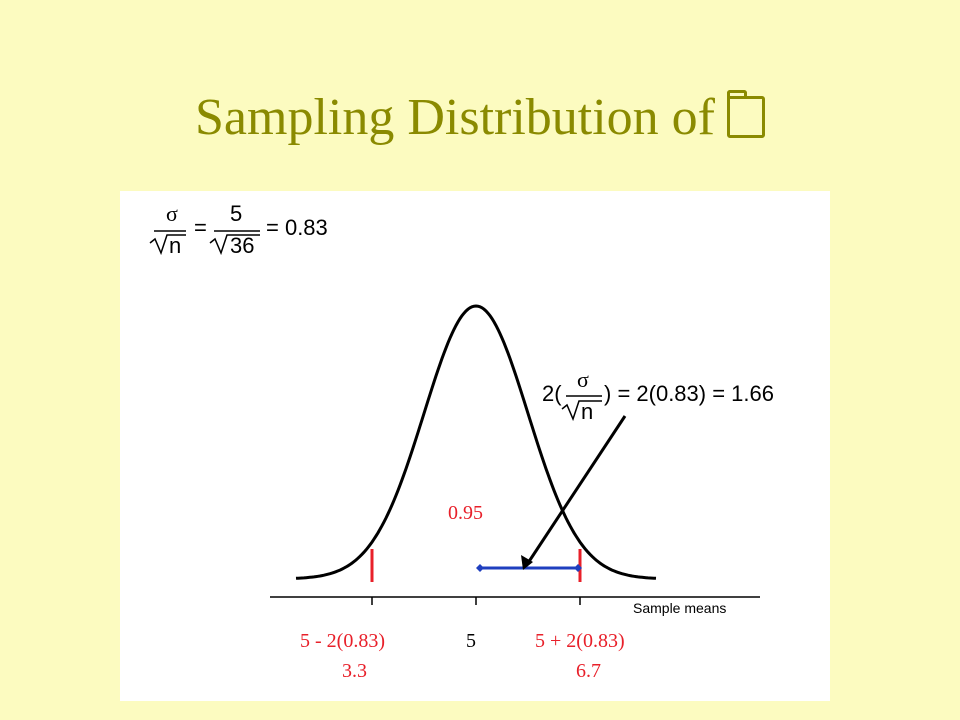  I want to click on interval-left-diamond-icon, so click(480, 568).